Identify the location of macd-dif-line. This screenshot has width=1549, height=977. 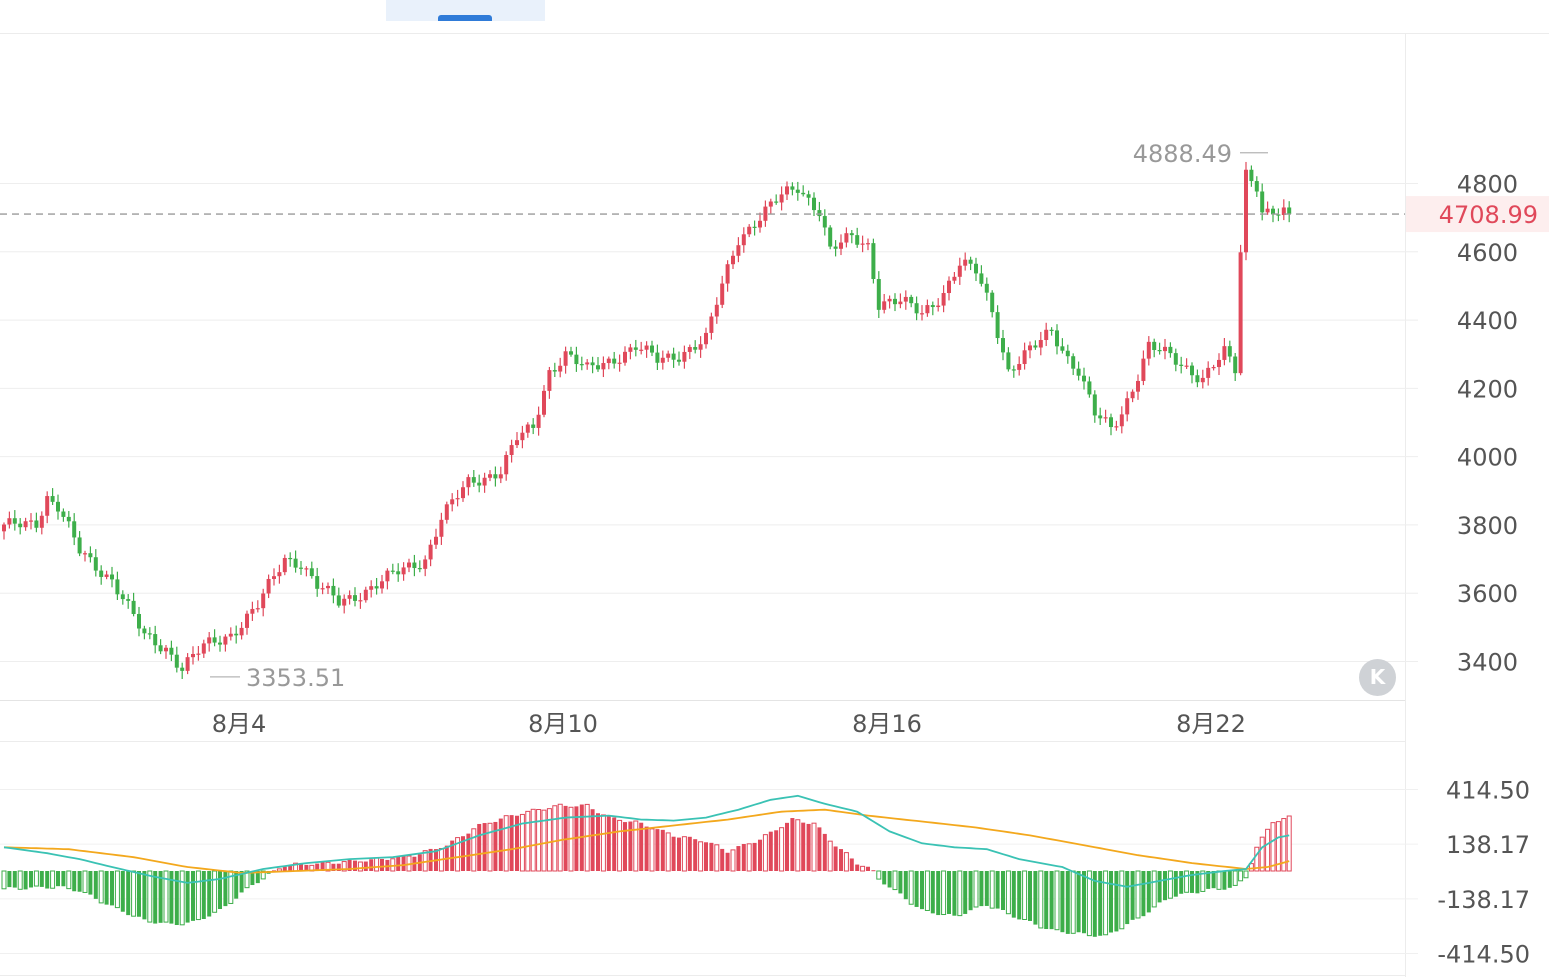
(646, 841).